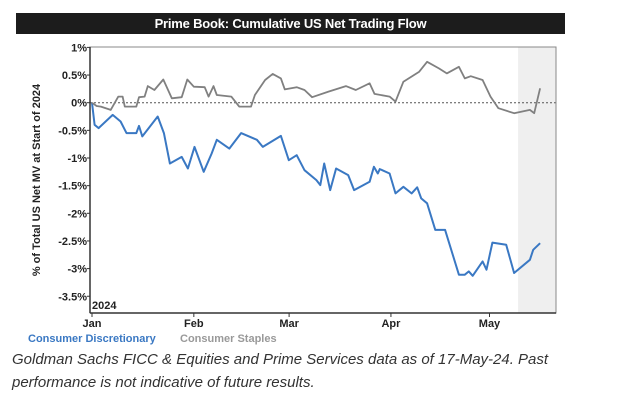 The height and width of the screenshot is (400, 620). What do you see at coordinates (72, 131) in the screenshot?
I see `y-tick-label: -0.5%` at bounding box center [72, 131].